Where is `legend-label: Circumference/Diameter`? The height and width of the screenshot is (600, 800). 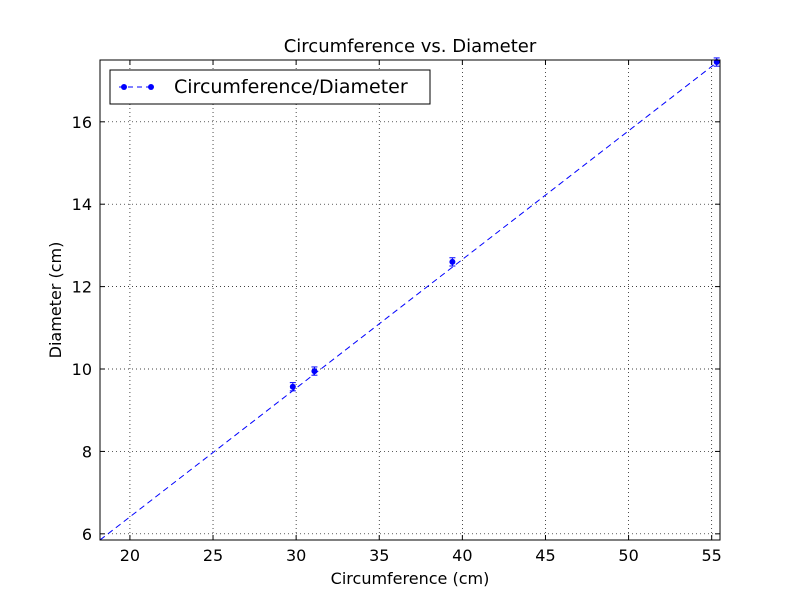
legend-label: Circumference/Diameter is located at coordinates (291, 87).